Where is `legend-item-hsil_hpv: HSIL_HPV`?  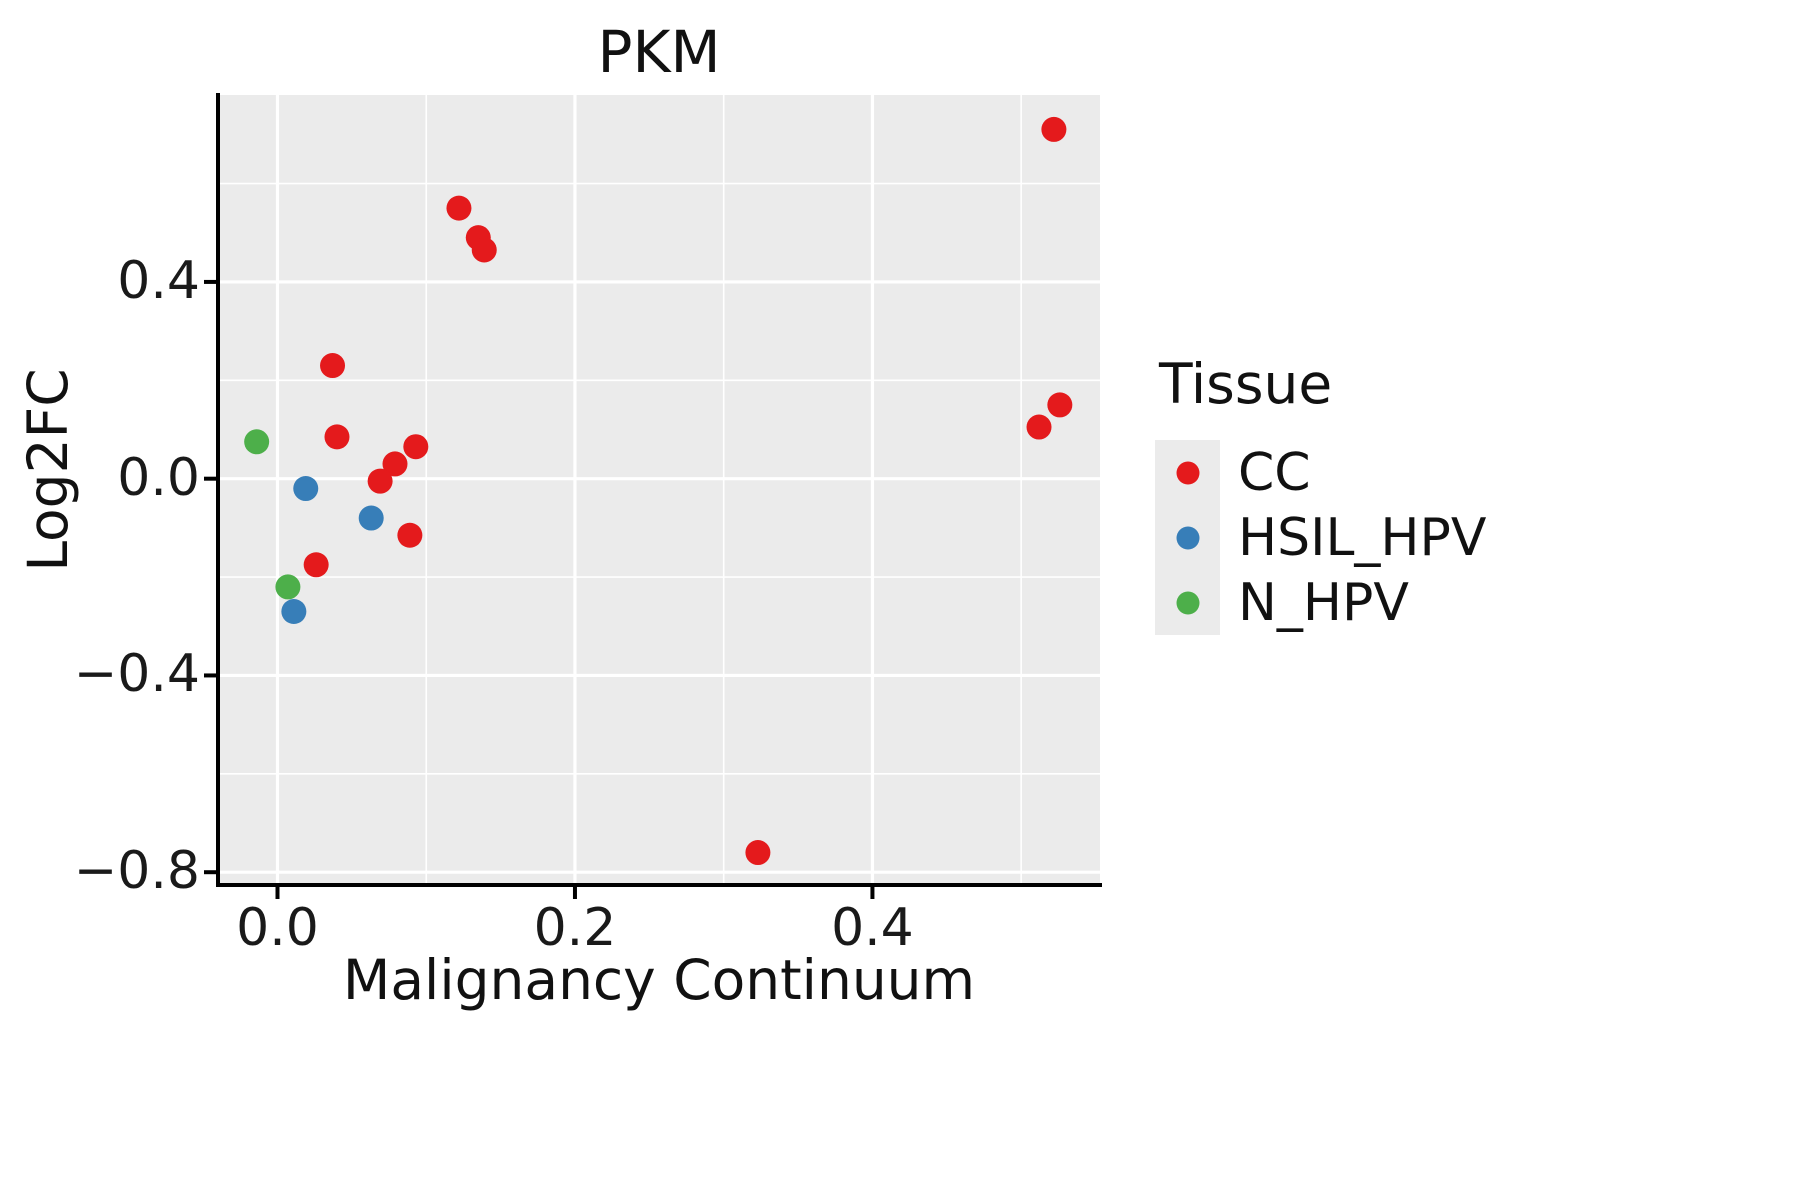
legend-item-hsil_hpv: HSIL_HPV is located at coordinates (1320, 537).